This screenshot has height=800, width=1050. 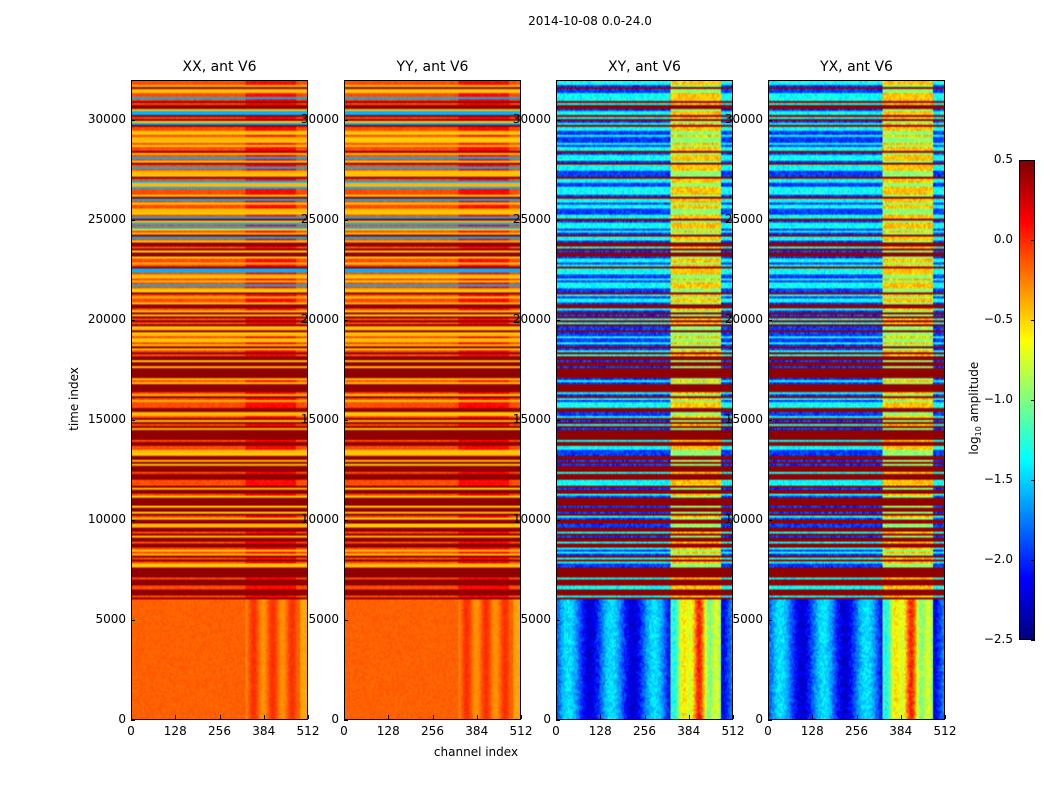 What do you see at coordinates (856, 67) in the screenshot?
I see `panel-title: YX, ant V6` at bounding box center [856, 67].